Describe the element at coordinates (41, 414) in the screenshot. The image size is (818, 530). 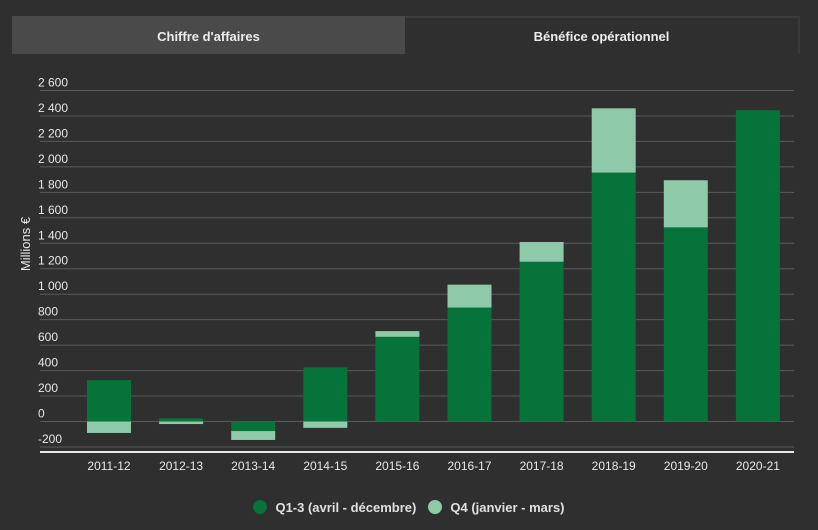
I see `y-tick-label: 0` at that location.